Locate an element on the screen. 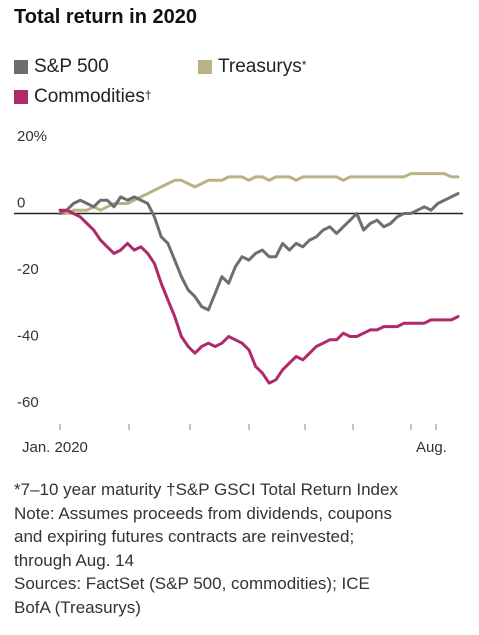 The width and height of the screenshot is (479, 635). y-tick-label: -60 is located at coordinates (28, 402).